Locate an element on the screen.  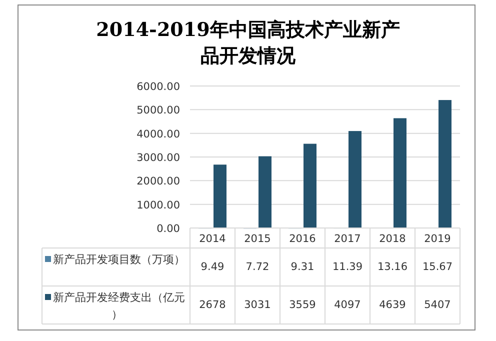
y-tick-label: 2000.00 is located at coordinates (158, 182).